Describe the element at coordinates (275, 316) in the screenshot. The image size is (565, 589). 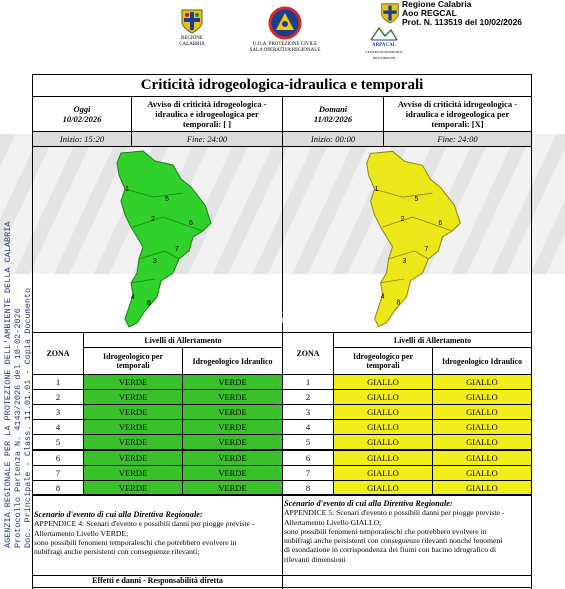
I see `watermark-text: Ciavula` at that location.